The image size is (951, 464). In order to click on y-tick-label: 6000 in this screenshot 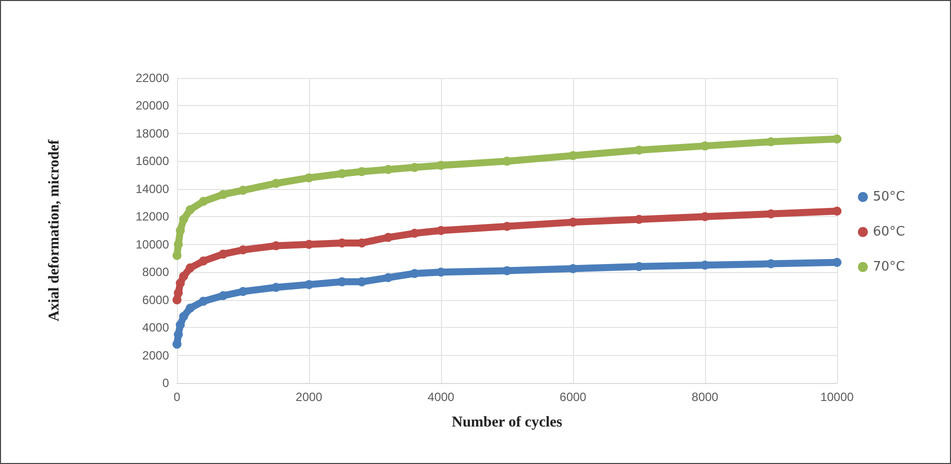, I will do `click(156, 299)`.